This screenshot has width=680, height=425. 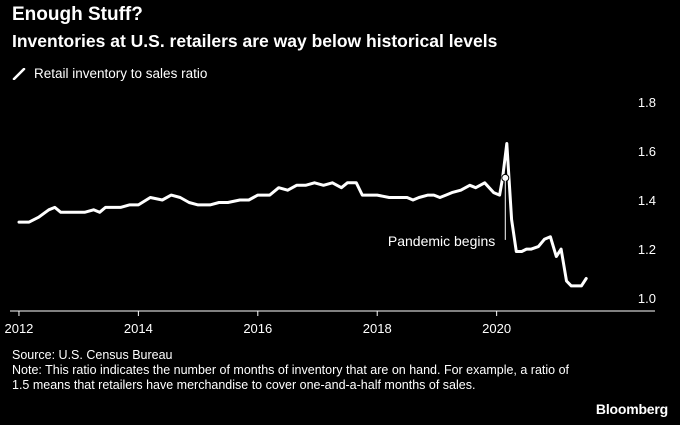 What do you see at coordinates (92, 355) in the screenshot?
I see `source-text: Source: U.S. Census Bureau` at bounding box center [92, 355].